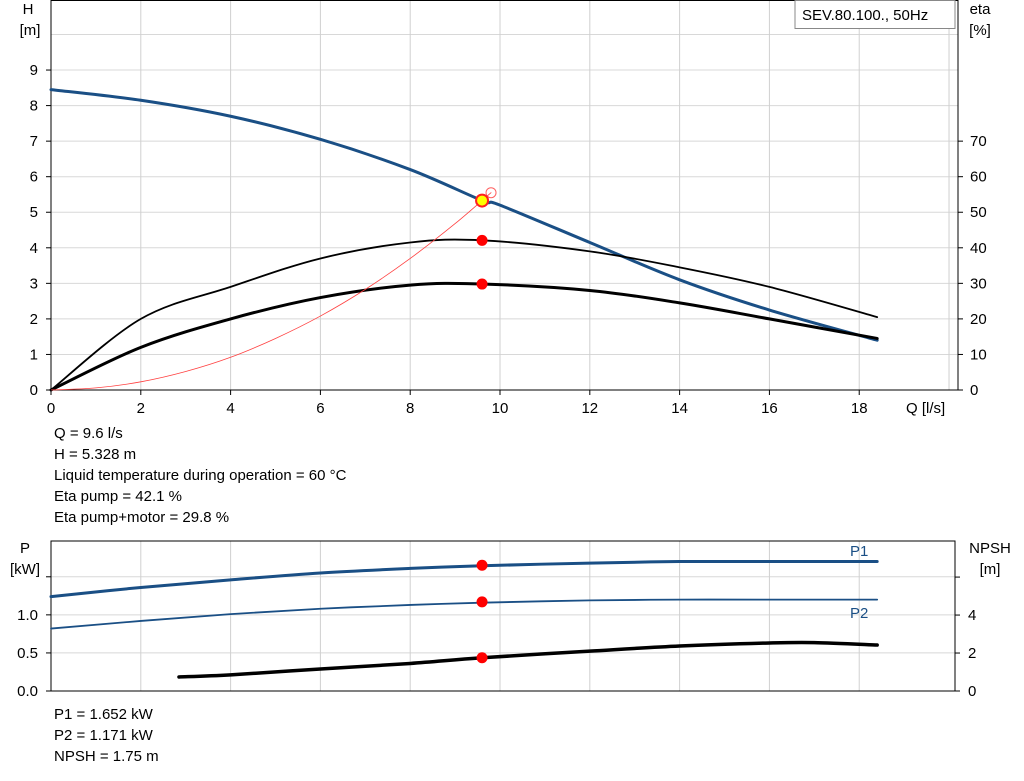 The image size is (1024, 781). Describe the element at coordinates (482, 284) in the screenshot. I see `eta-pump-motor-marker` at that location.